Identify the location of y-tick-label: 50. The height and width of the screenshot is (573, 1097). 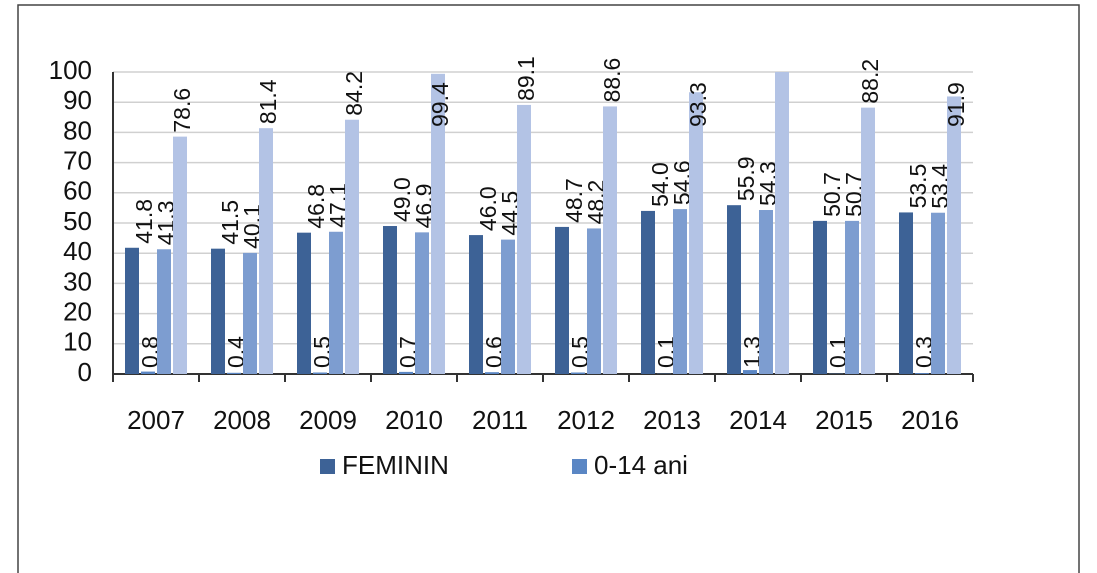
(77, 221).